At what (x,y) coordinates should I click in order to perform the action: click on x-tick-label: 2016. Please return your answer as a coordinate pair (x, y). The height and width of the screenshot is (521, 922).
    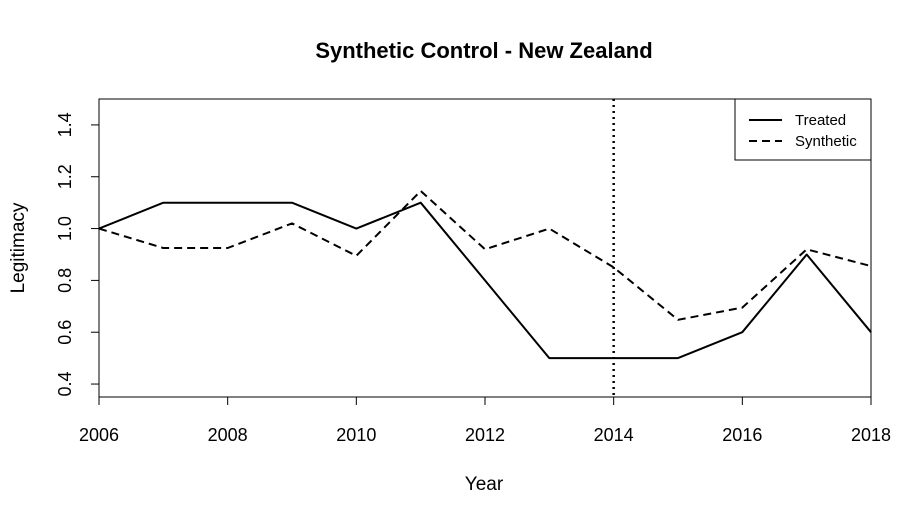
    Looking at the image, I should click on (742, 435).